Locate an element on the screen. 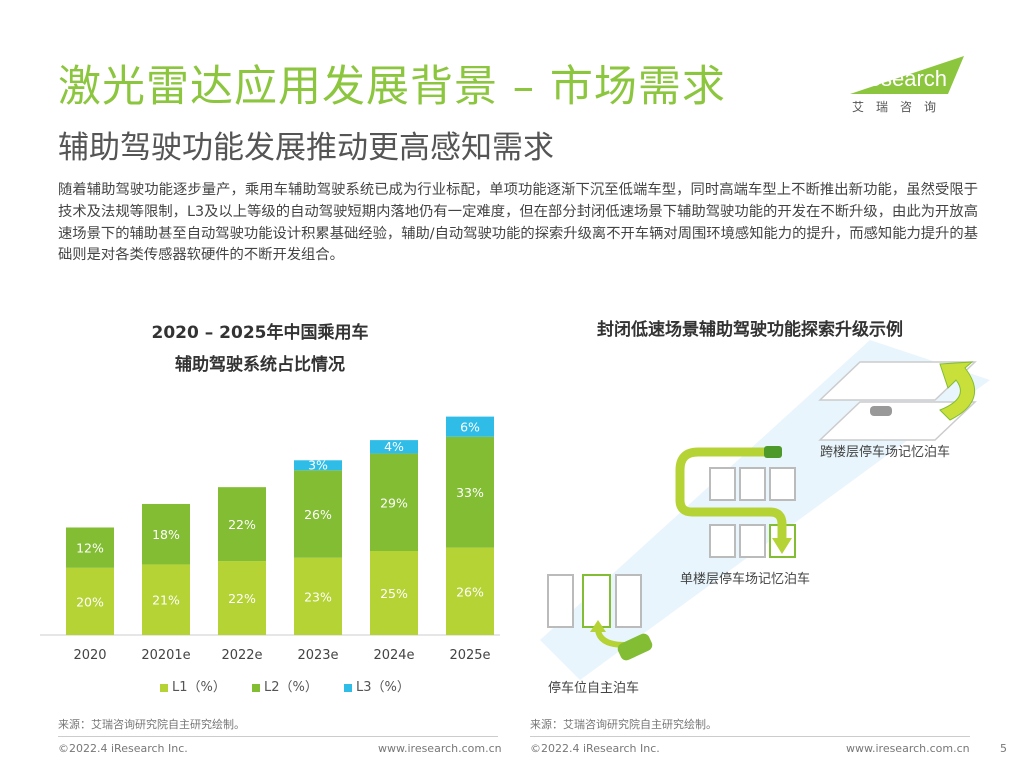  legend-swatch-l3 is located at coordinates (348, 687).